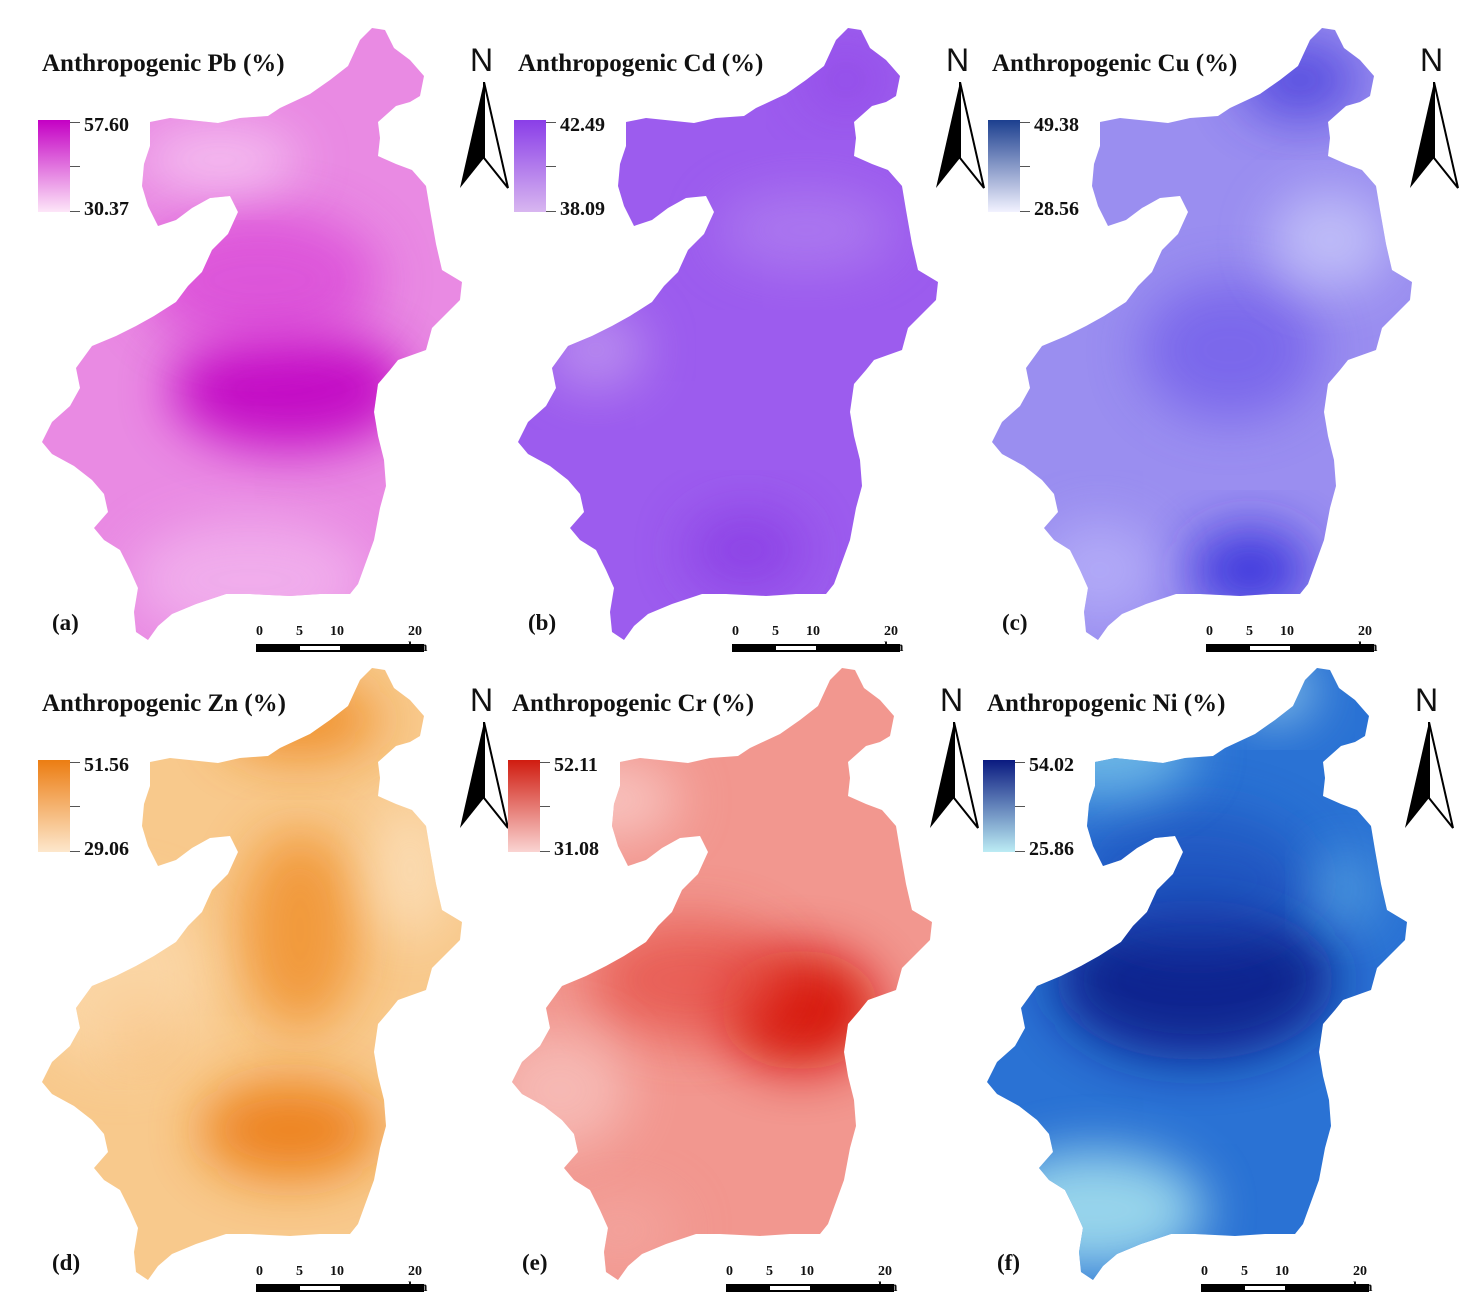 The width and height of the screenshot is (1484, 1307). Describe the element at coordinates (542, 622) in the screenshot. I see `panel-letter: (b)` at that location.